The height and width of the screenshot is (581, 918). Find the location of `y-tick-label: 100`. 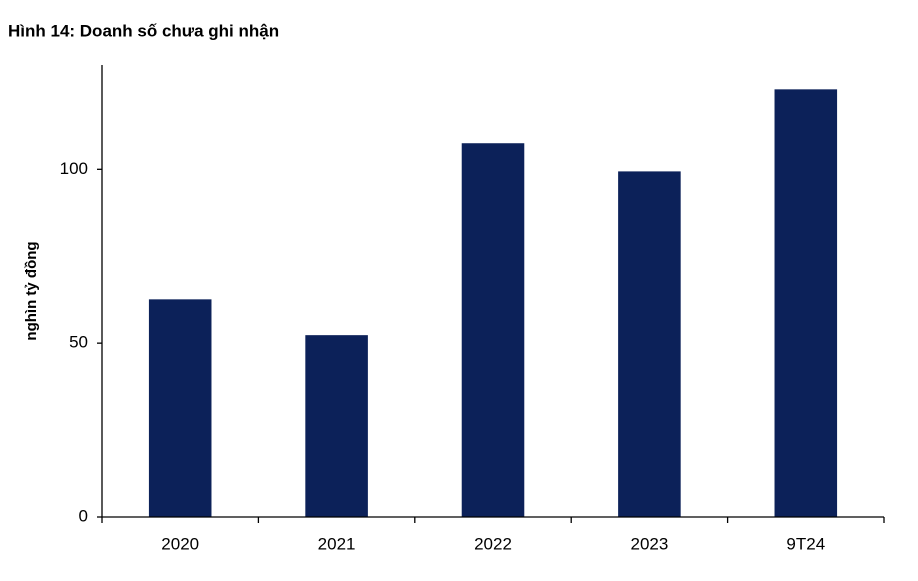

y-tick-label: 100 is located at coordinates (74, 168).